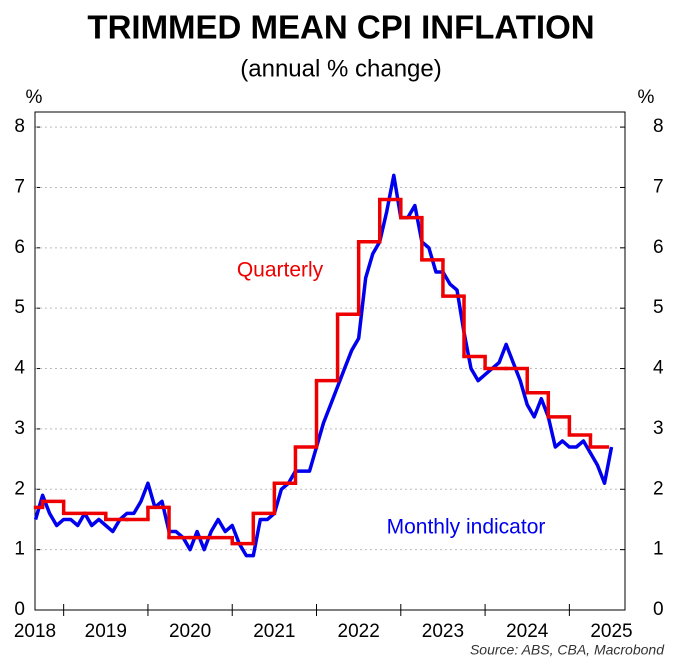 This screenshot has height=661, width=682. Describe the element at coordinates (340, 68) in the screenshot. I see `chart-subtitle: (annual % change)` at that location.